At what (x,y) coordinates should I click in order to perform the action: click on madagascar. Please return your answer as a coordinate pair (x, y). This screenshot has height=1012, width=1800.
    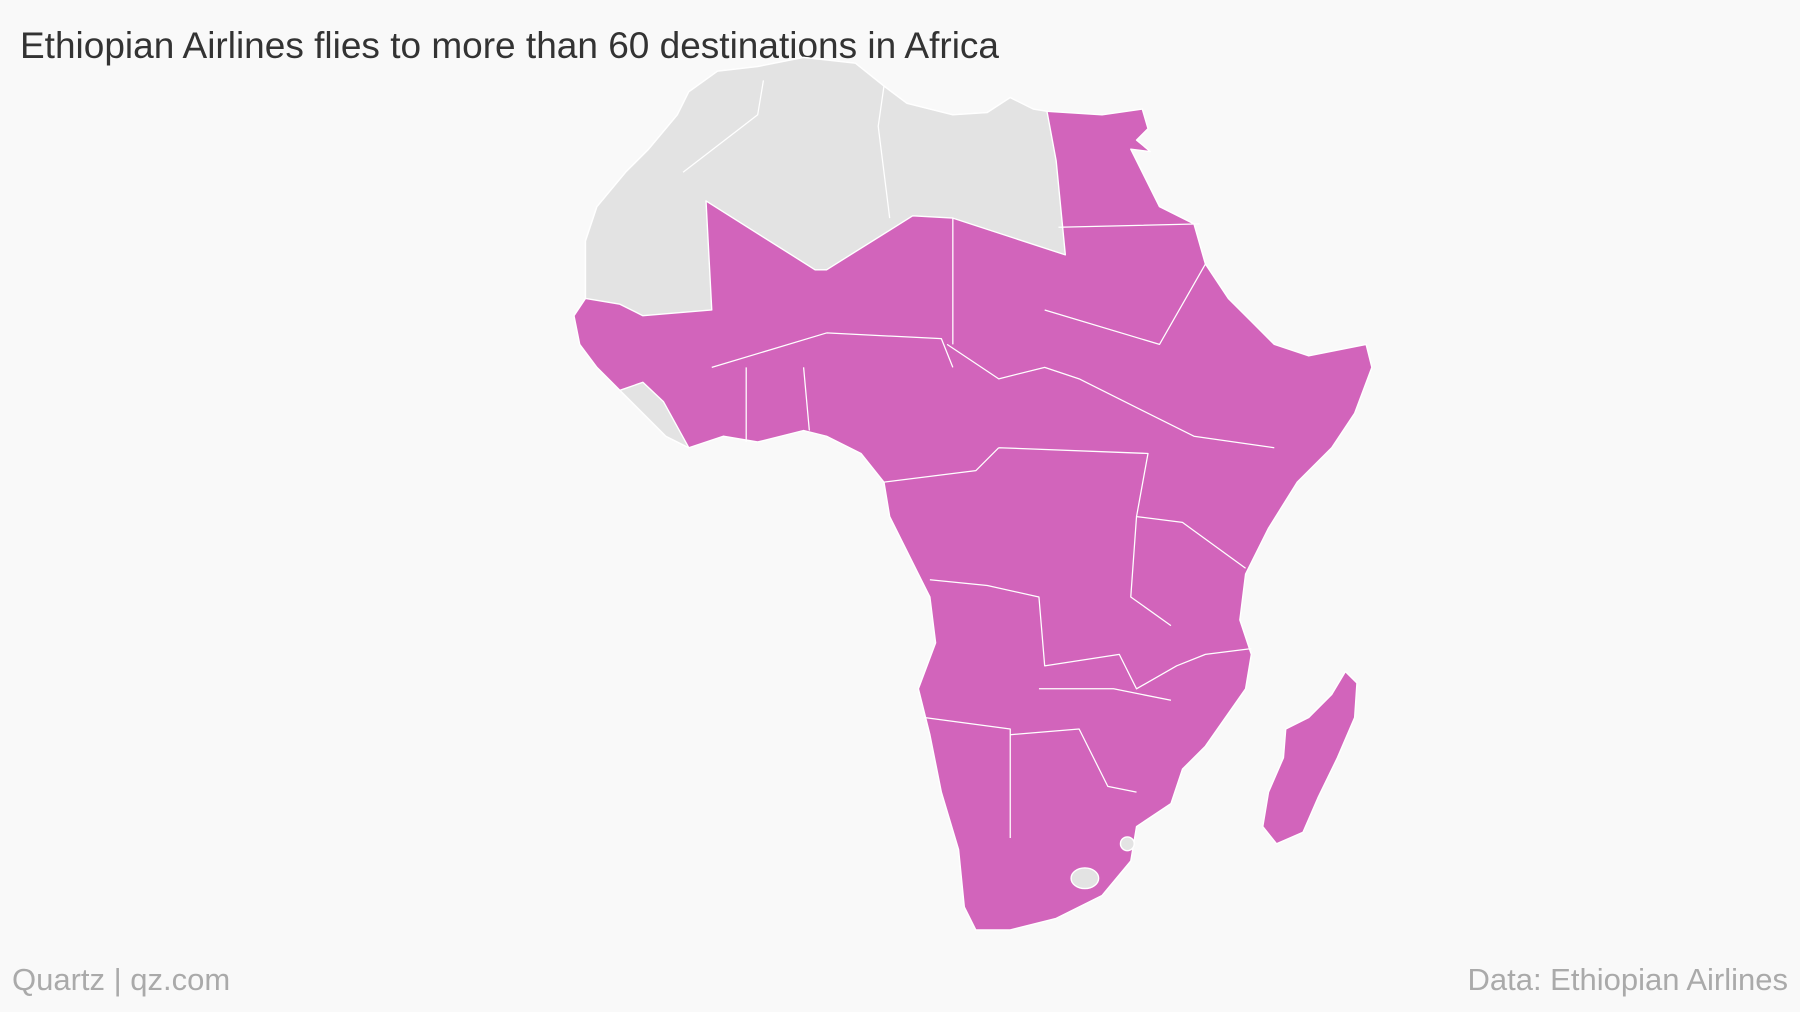
    Looking at the image, I should click on (1310, 757).